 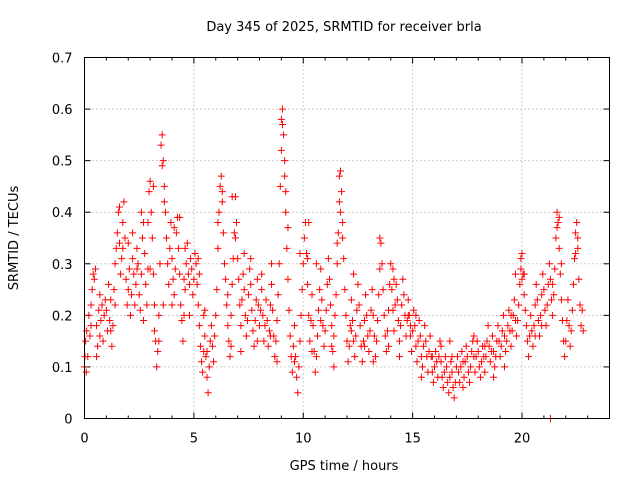 I want to click on y-tick-label: 0.4, so click(x=62, y=213).